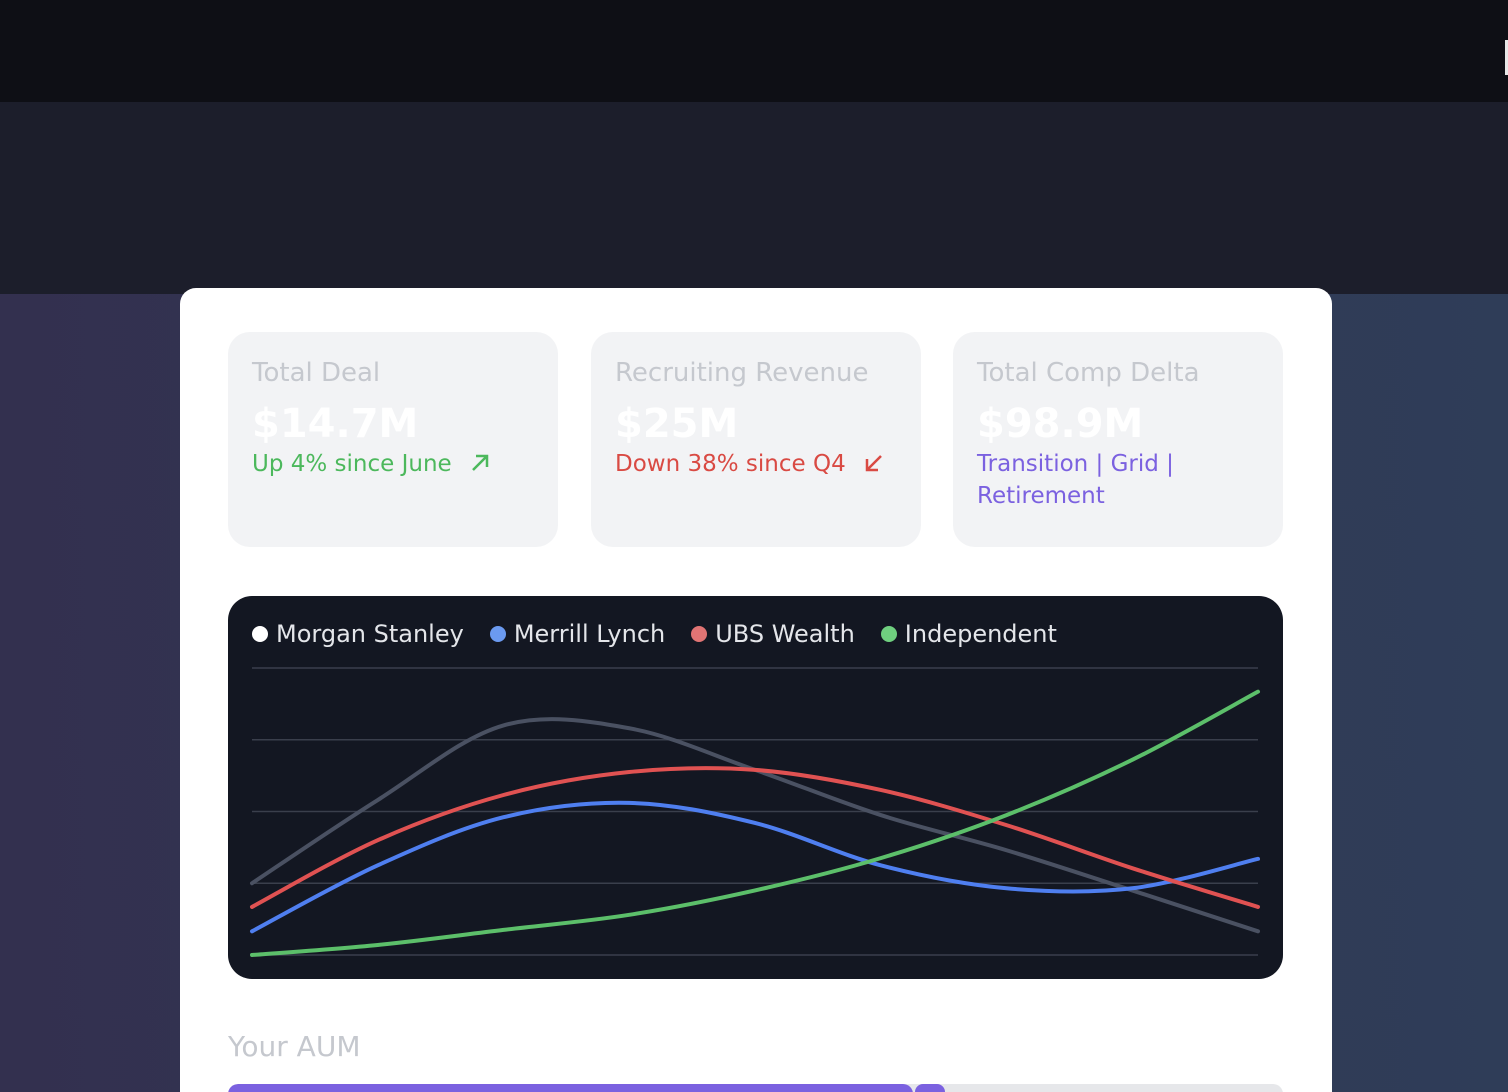  What do you see at coordinates (480, 462) in the screenshot?
I see `up-arrow-icon` at bounding box center [480, 462].